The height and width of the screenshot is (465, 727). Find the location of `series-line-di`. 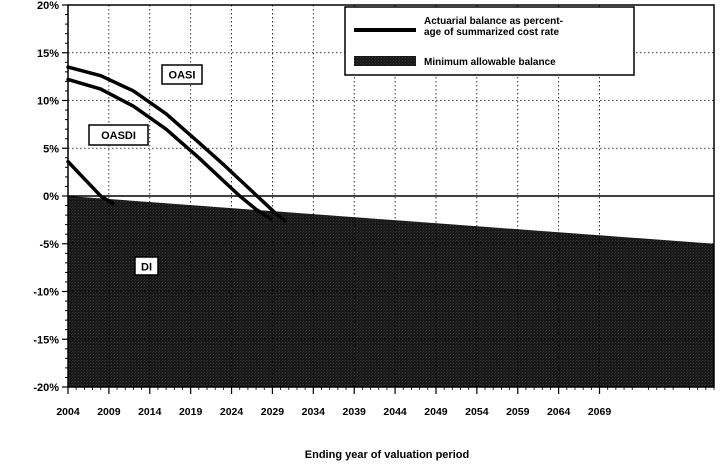

series-line-di is located at coordinates (90, 182).